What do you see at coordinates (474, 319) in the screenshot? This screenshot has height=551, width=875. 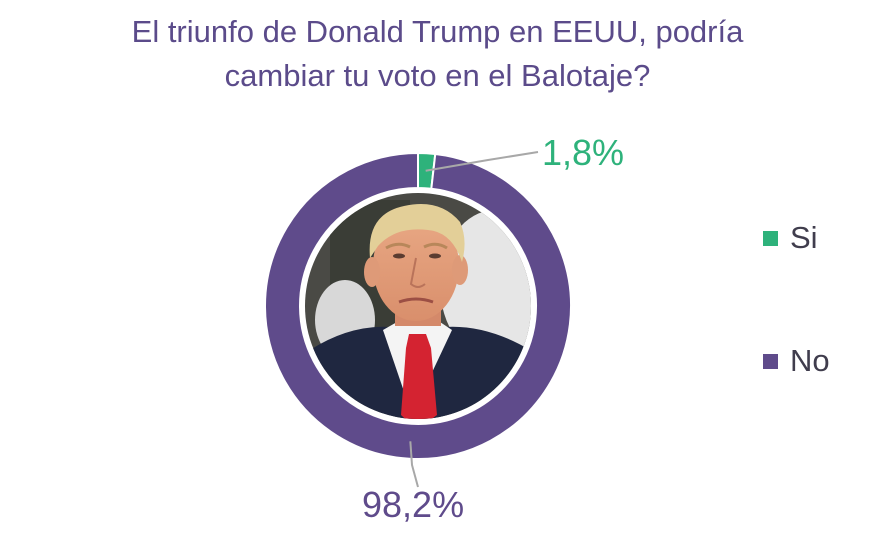 I see `chart-marks` at bounding box center [474, 319].